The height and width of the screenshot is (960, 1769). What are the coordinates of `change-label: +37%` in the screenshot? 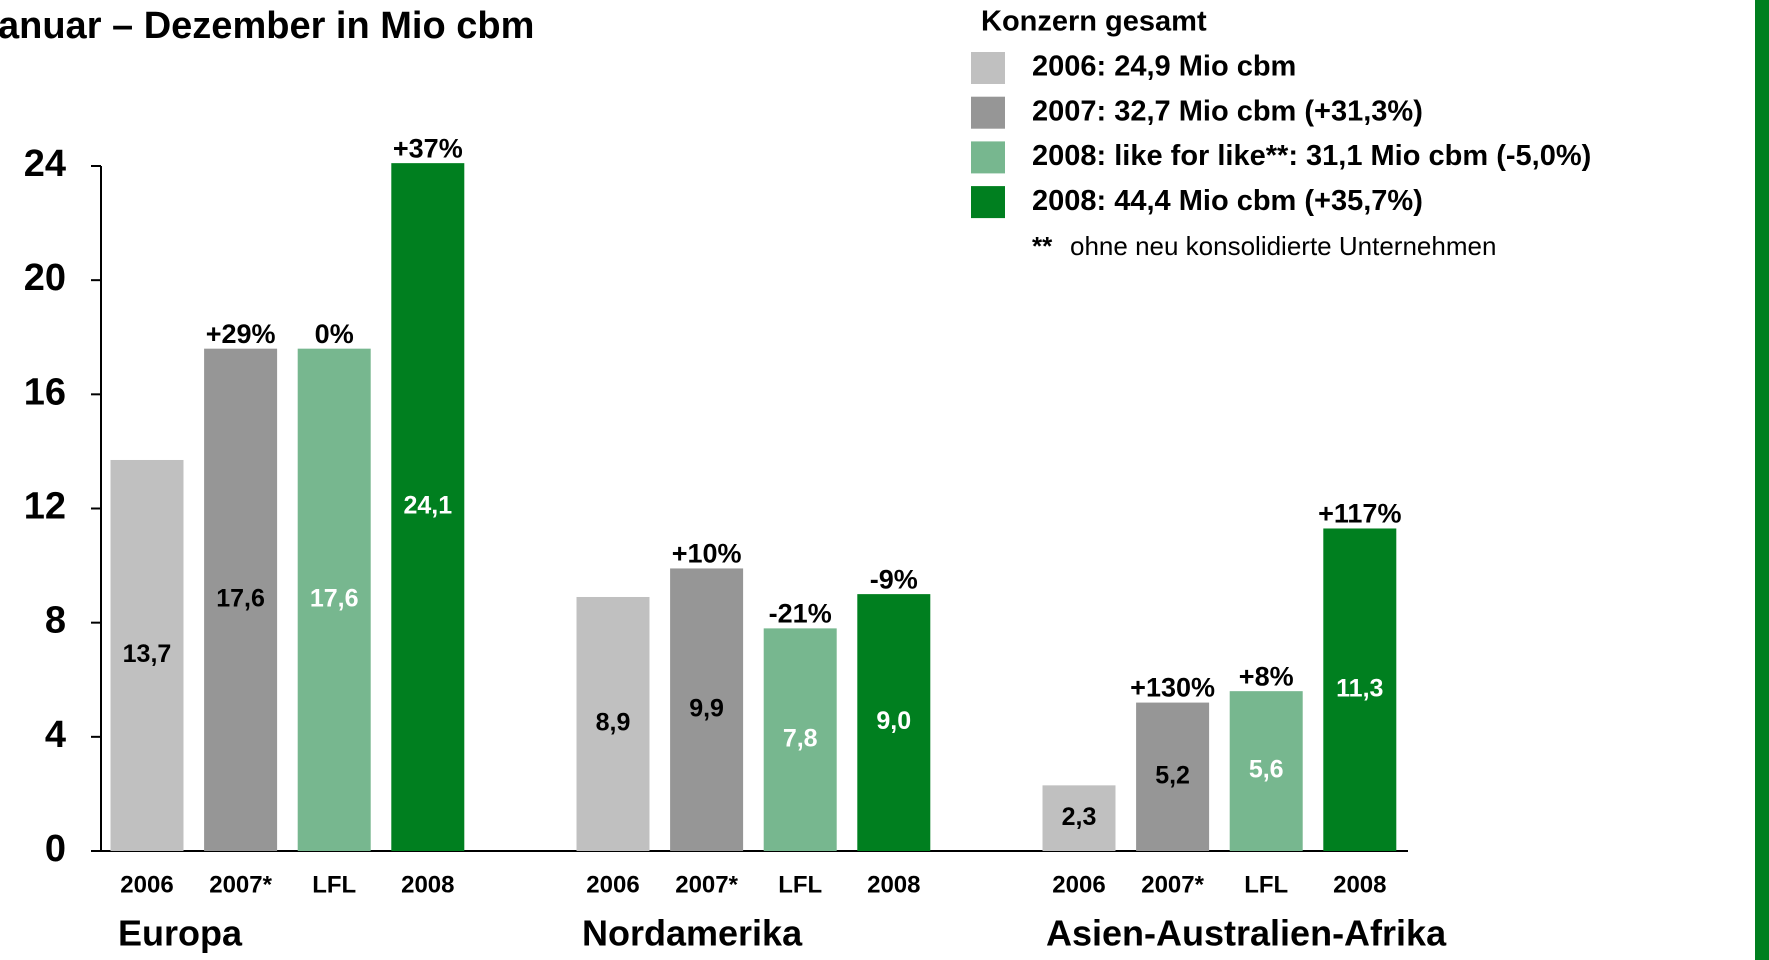 It's located at (428, 148).